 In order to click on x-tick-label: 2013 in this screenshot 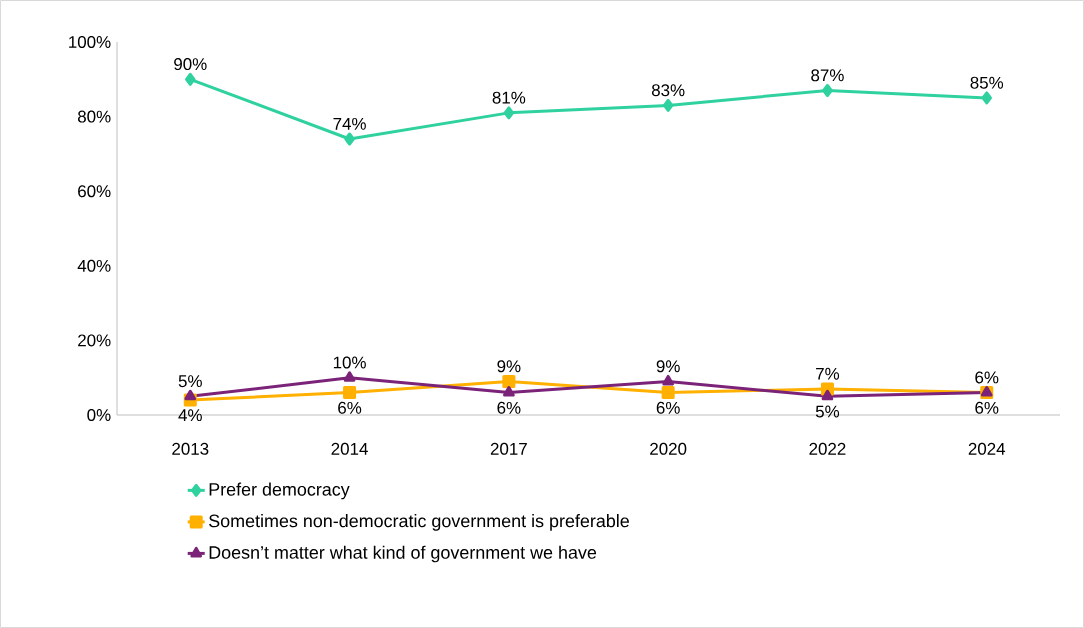, I will do `click(190, 448)`.